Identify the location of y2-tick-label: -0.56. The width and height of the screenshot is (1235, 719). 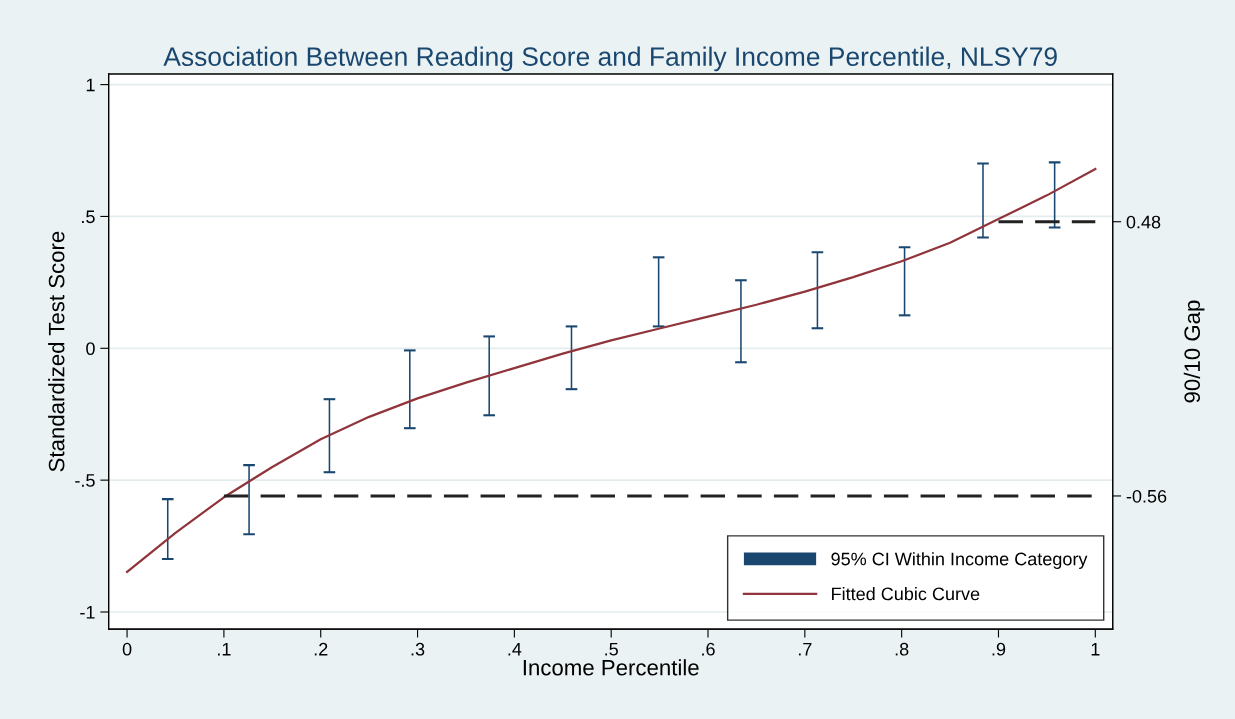
(1146, 496).